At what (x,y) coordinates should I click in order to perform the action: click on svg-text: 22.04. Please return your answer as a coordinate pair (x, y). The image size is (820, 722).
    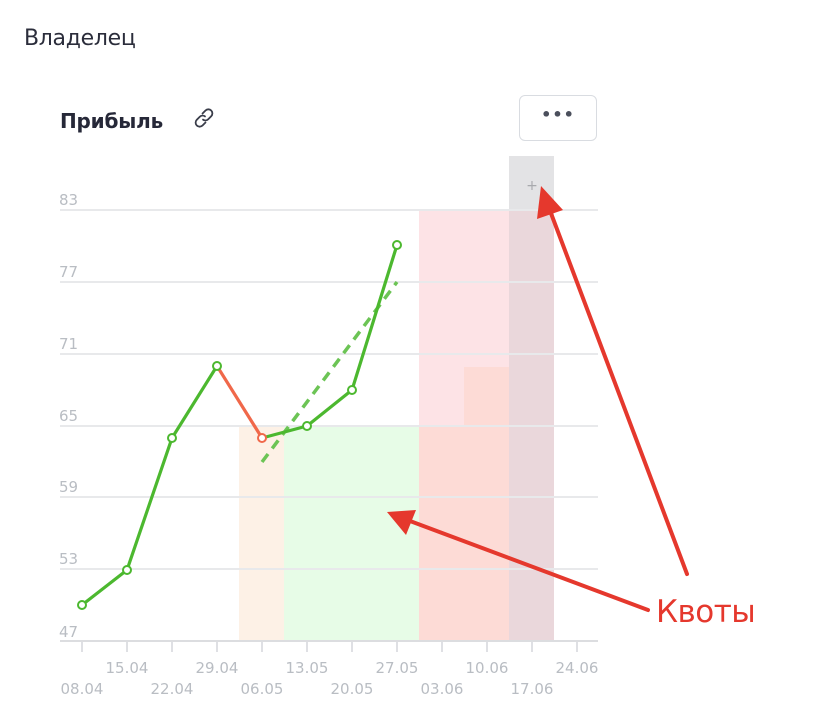
    Looking at the image, I should click on (172, 689).